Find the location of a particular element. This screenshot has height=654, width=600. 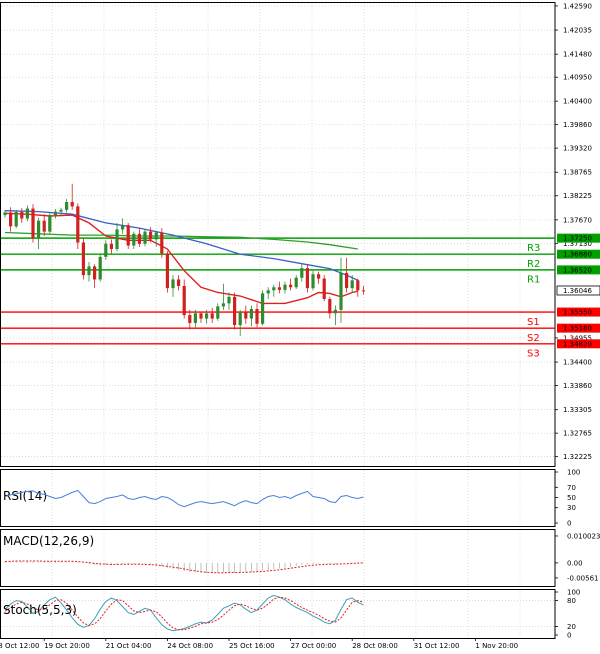

level-name-r2: R2 is located at coordinates (533, 264).